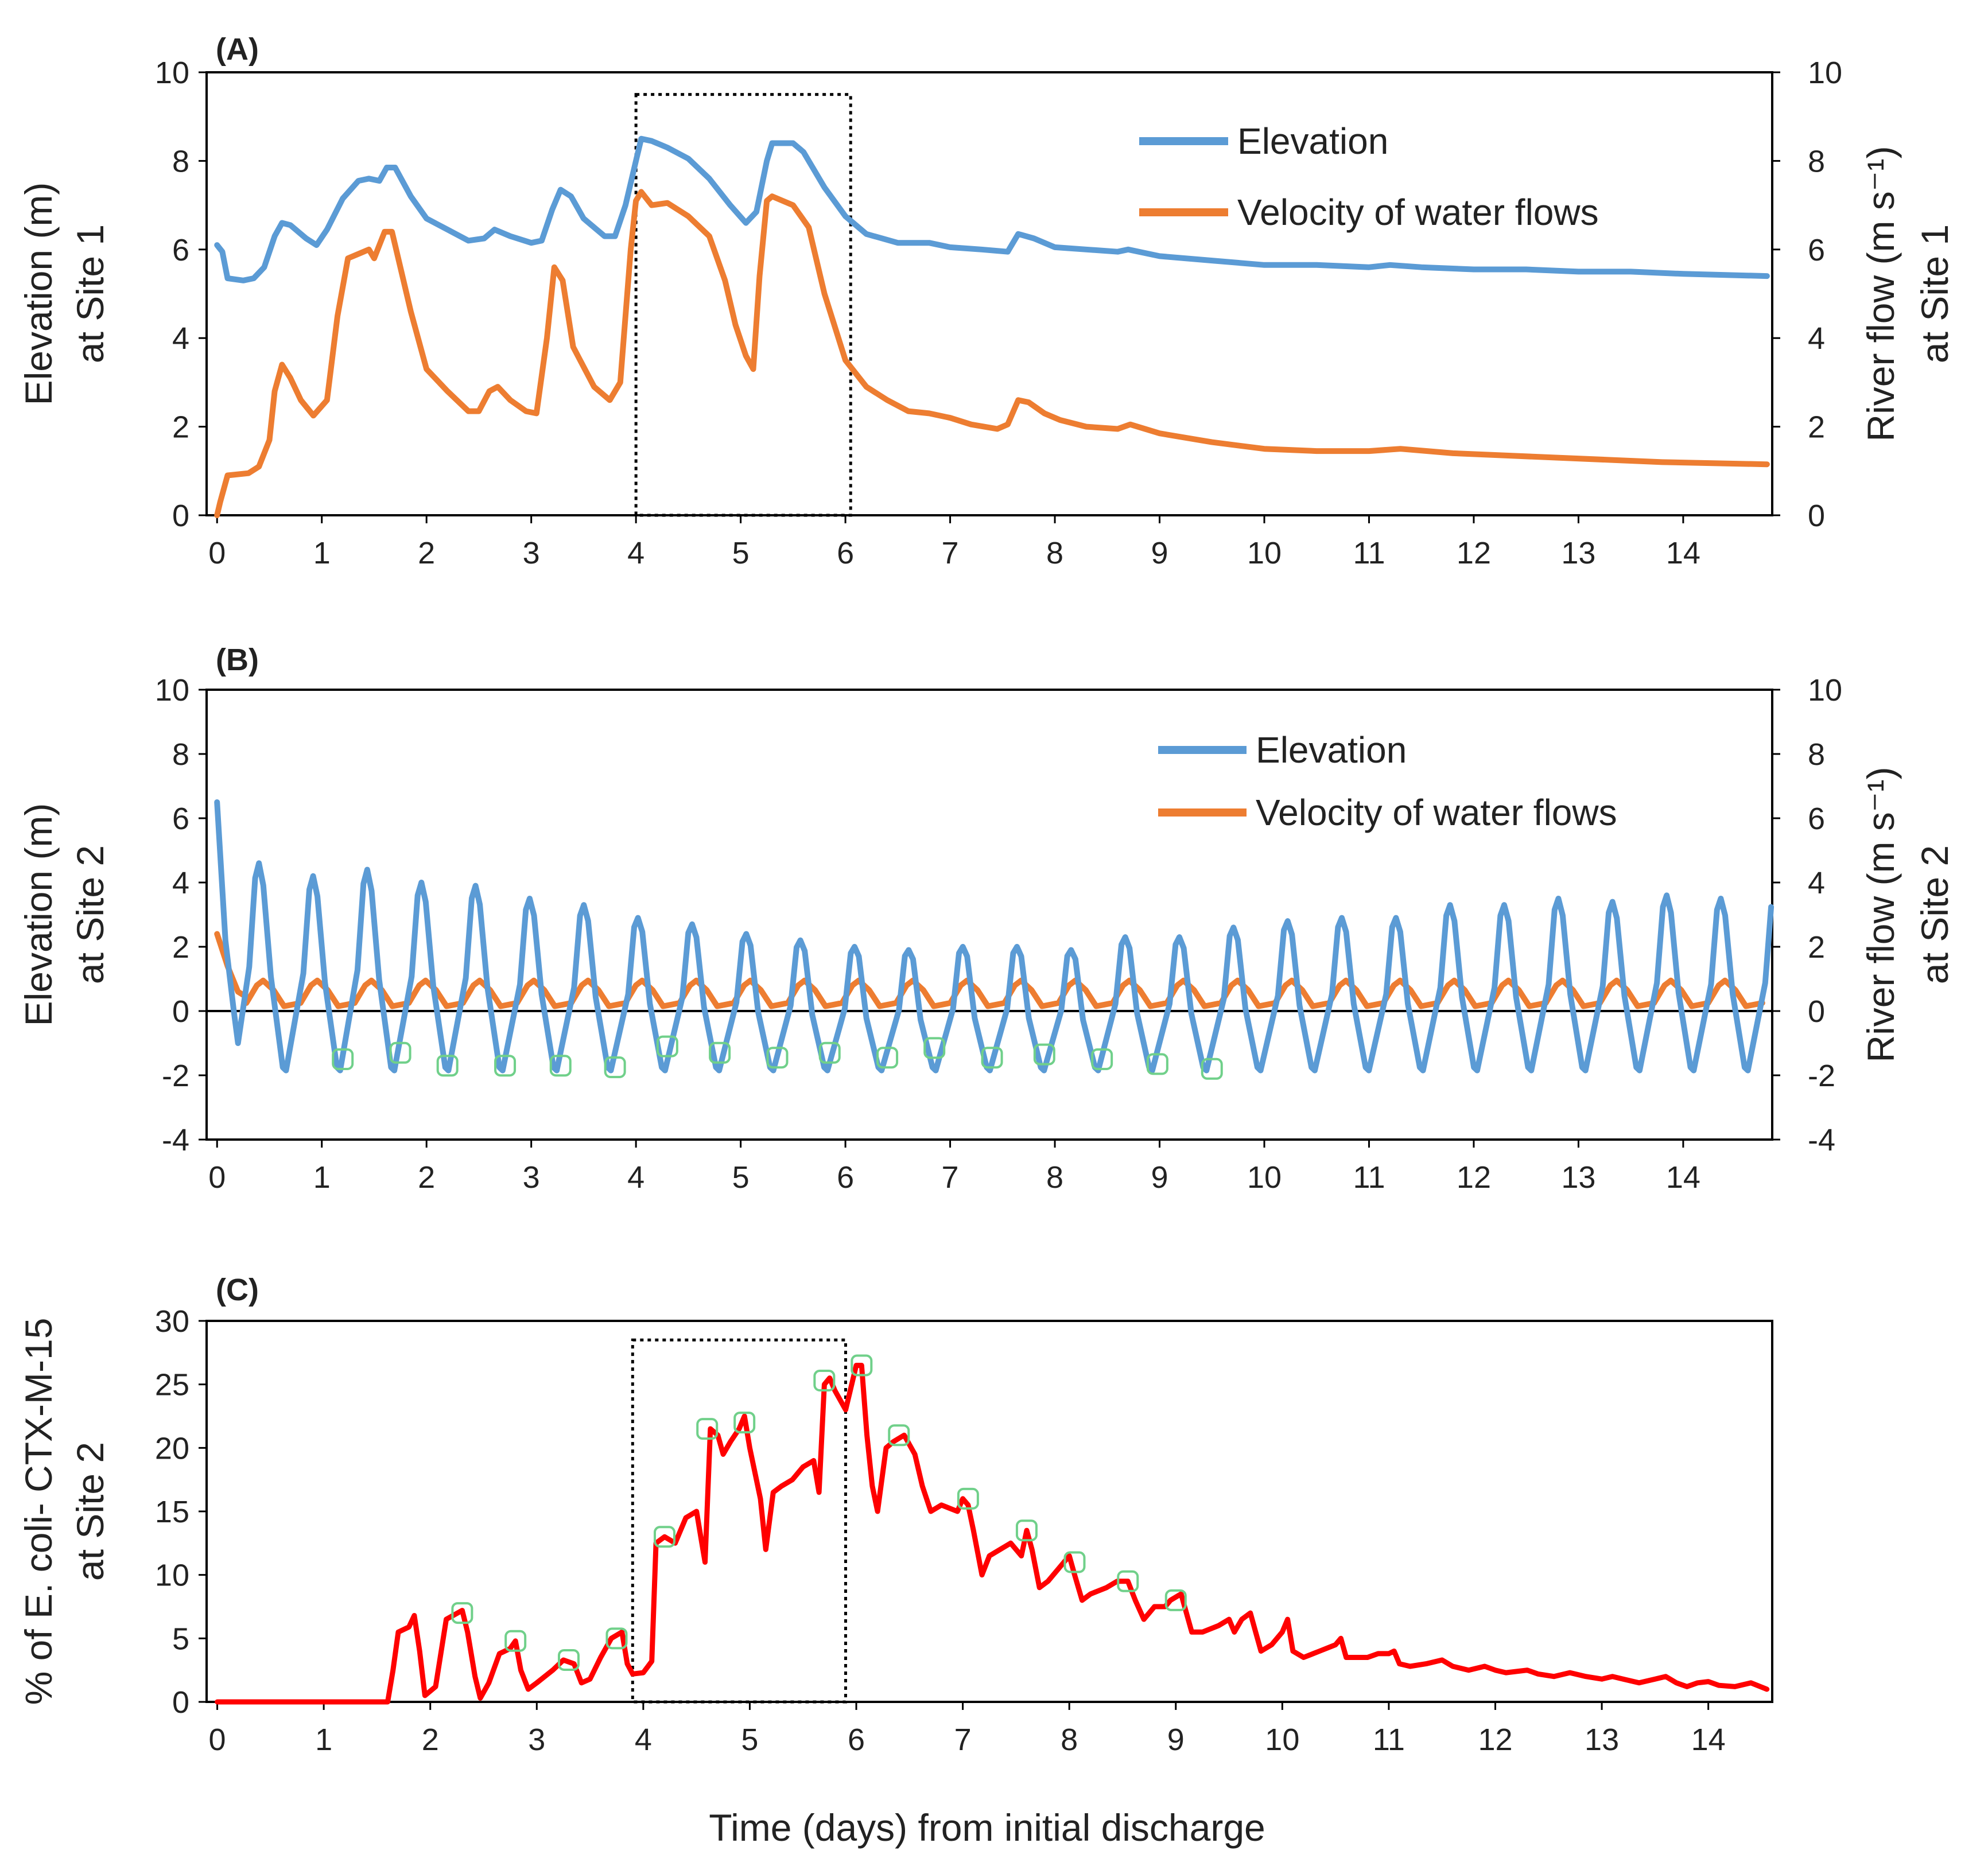 This screenshot has width=1988, height=1866. What do you see at coordinates (180, 1639) in the screenshot?
I see `y-tick-label: 5` at bounding box center [180, 1639].